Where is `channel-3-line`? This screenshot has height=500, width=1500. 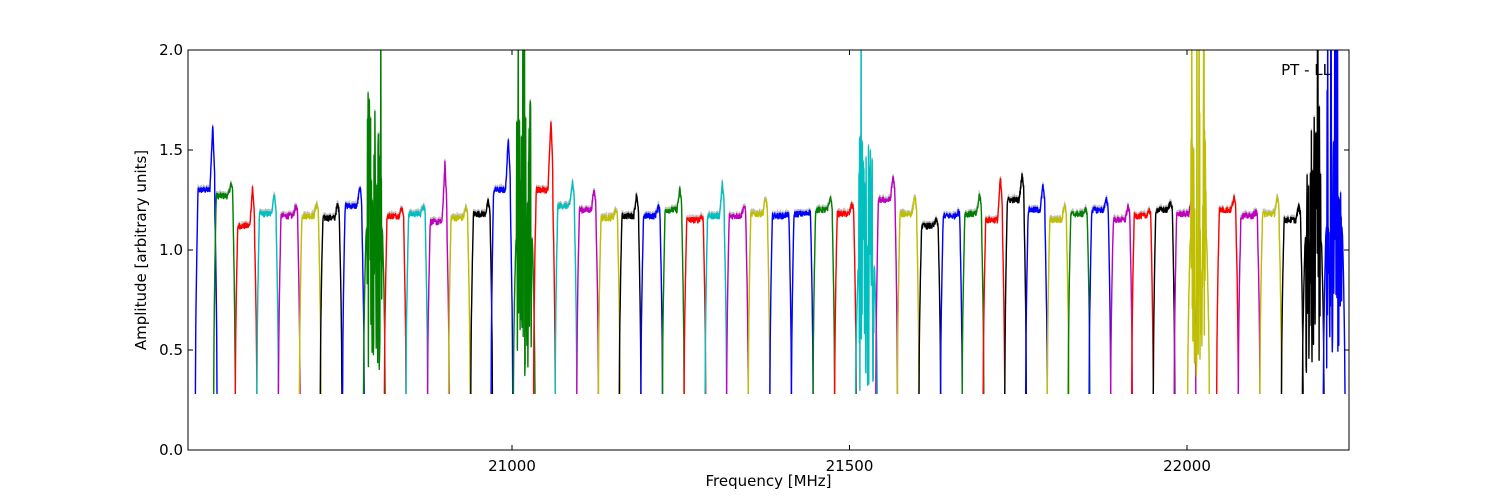
channel-3-line is located at coordinates (246, 290).